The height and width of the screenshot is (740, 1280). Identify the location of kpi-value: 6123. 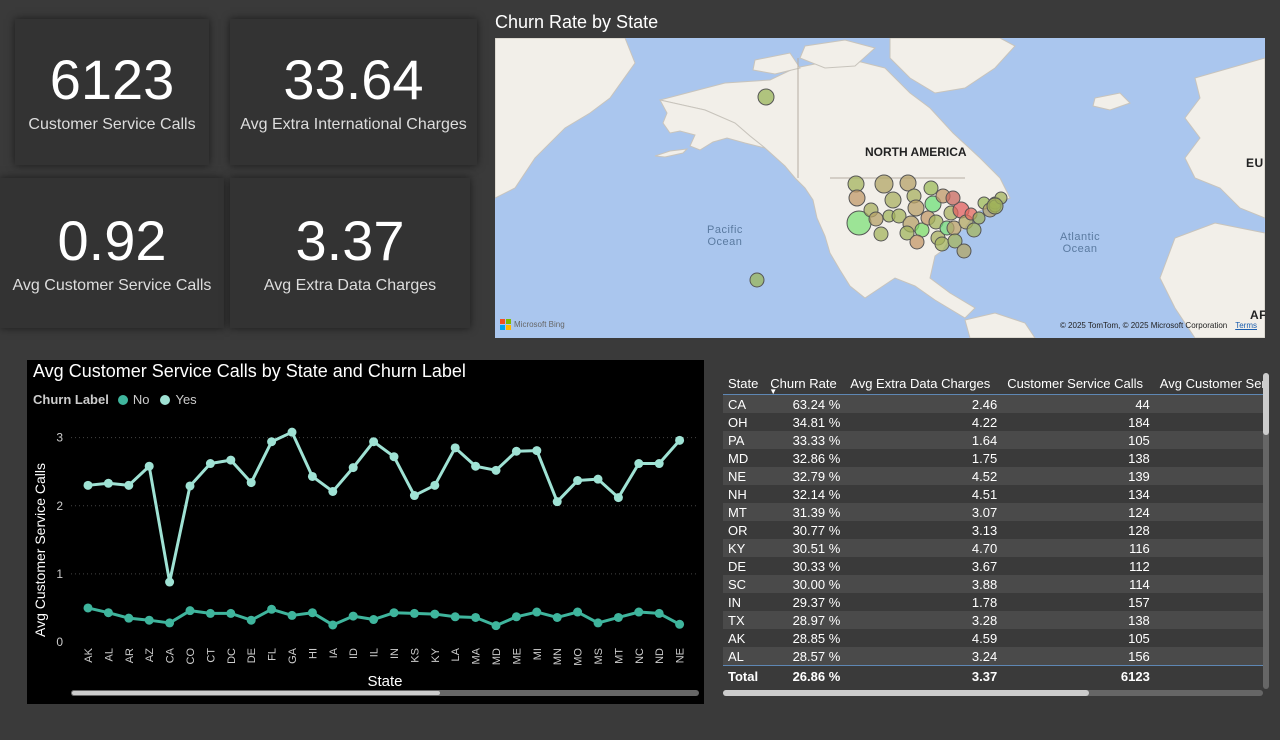
(112, 79).